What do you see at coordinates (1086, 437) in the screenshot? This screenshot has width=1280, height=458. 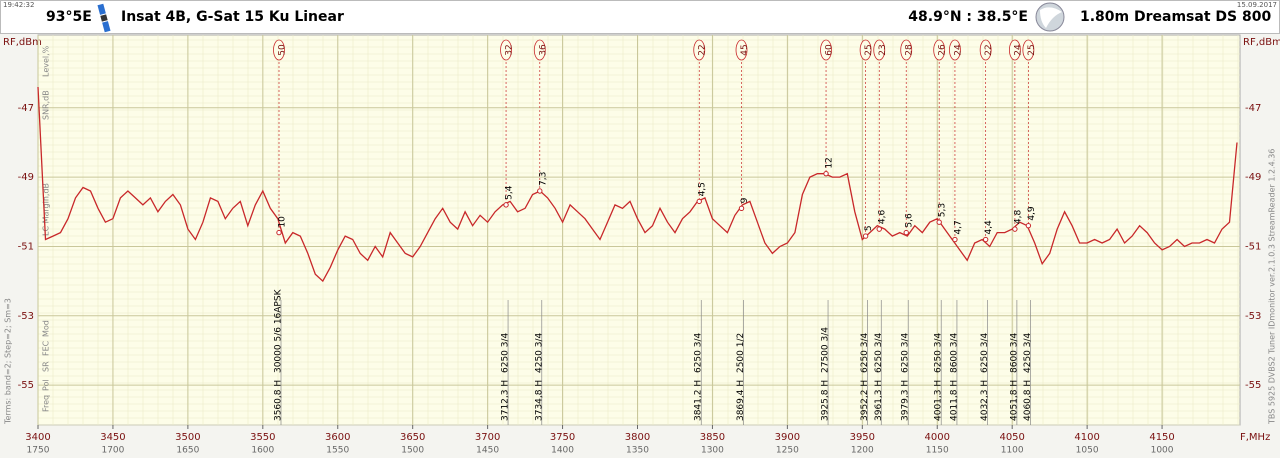 I see `x-tick-label: 4100` at bounding box center [1086, 437].